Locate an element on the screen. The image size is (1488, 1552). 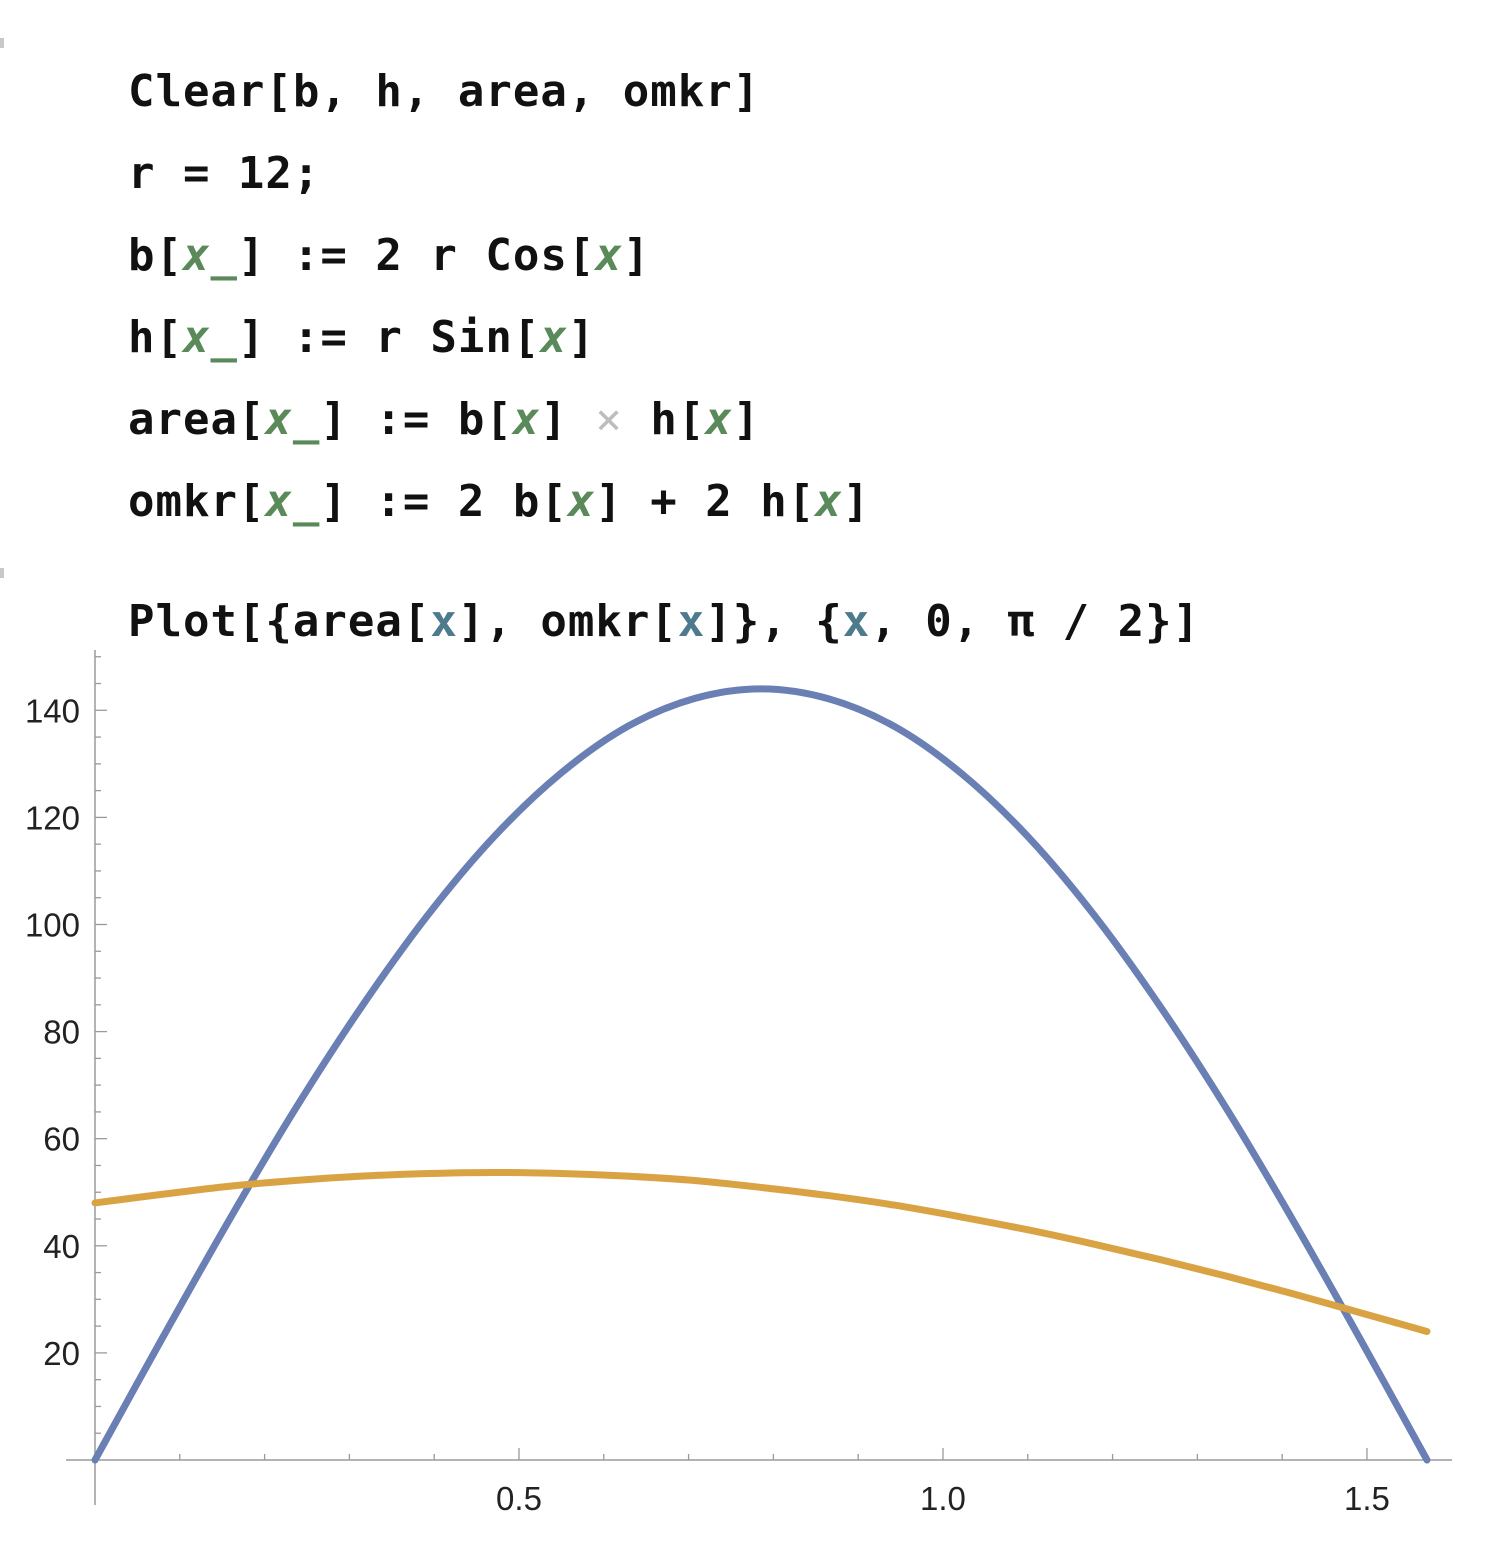
code-line-plot: Plot[{area[x], omkr[x]}, {x, 0, π / 2}] is located at coordinates (664, 621).